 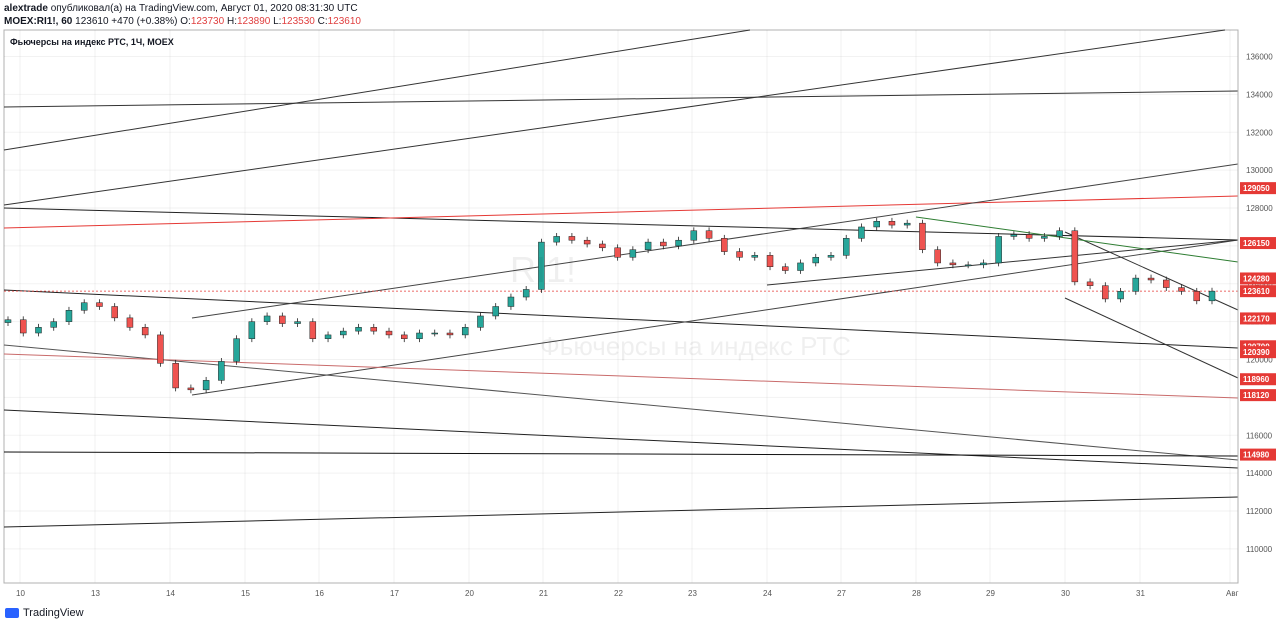 I want to click on price-tag-label: 129050, so click(x=1256, y=188).